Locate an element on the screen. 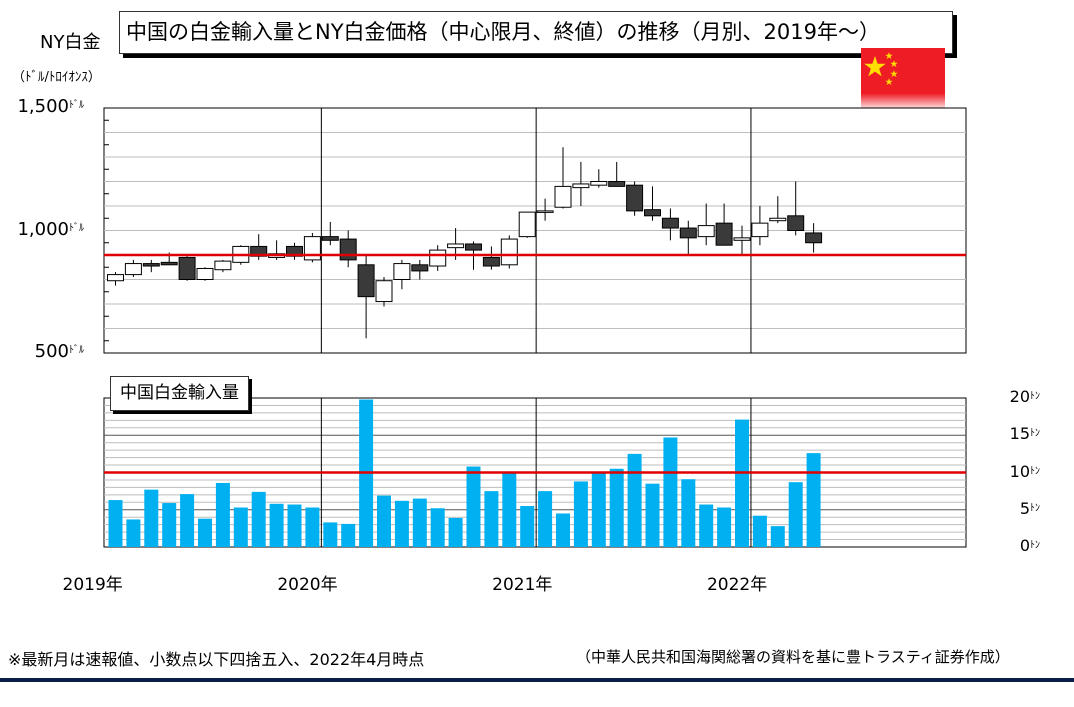  price-tick-label: 1,500ﾄﾞﾙ is located at coordinates (50, 106).